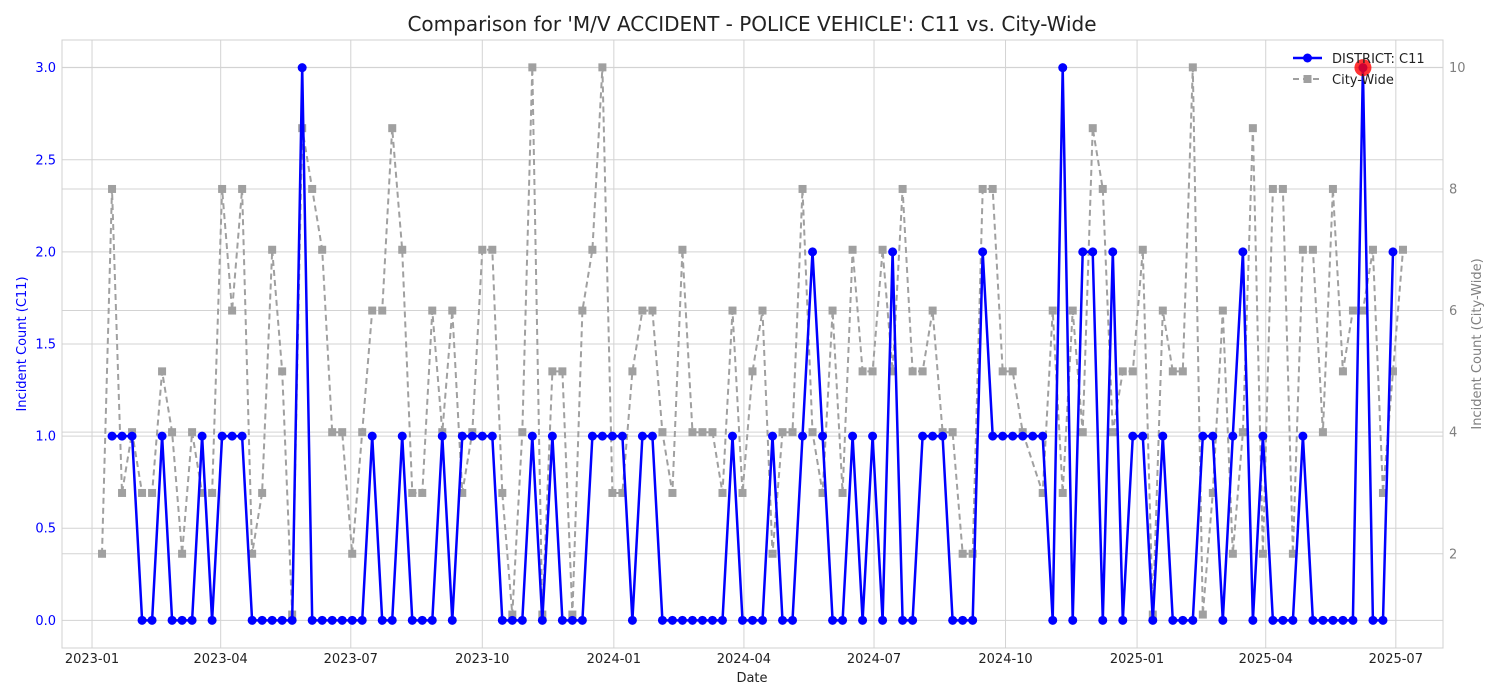  Describe the element at coordinates (45, 621) in the screenshot. I see `left-y-tick-label: 0.0` at that location.